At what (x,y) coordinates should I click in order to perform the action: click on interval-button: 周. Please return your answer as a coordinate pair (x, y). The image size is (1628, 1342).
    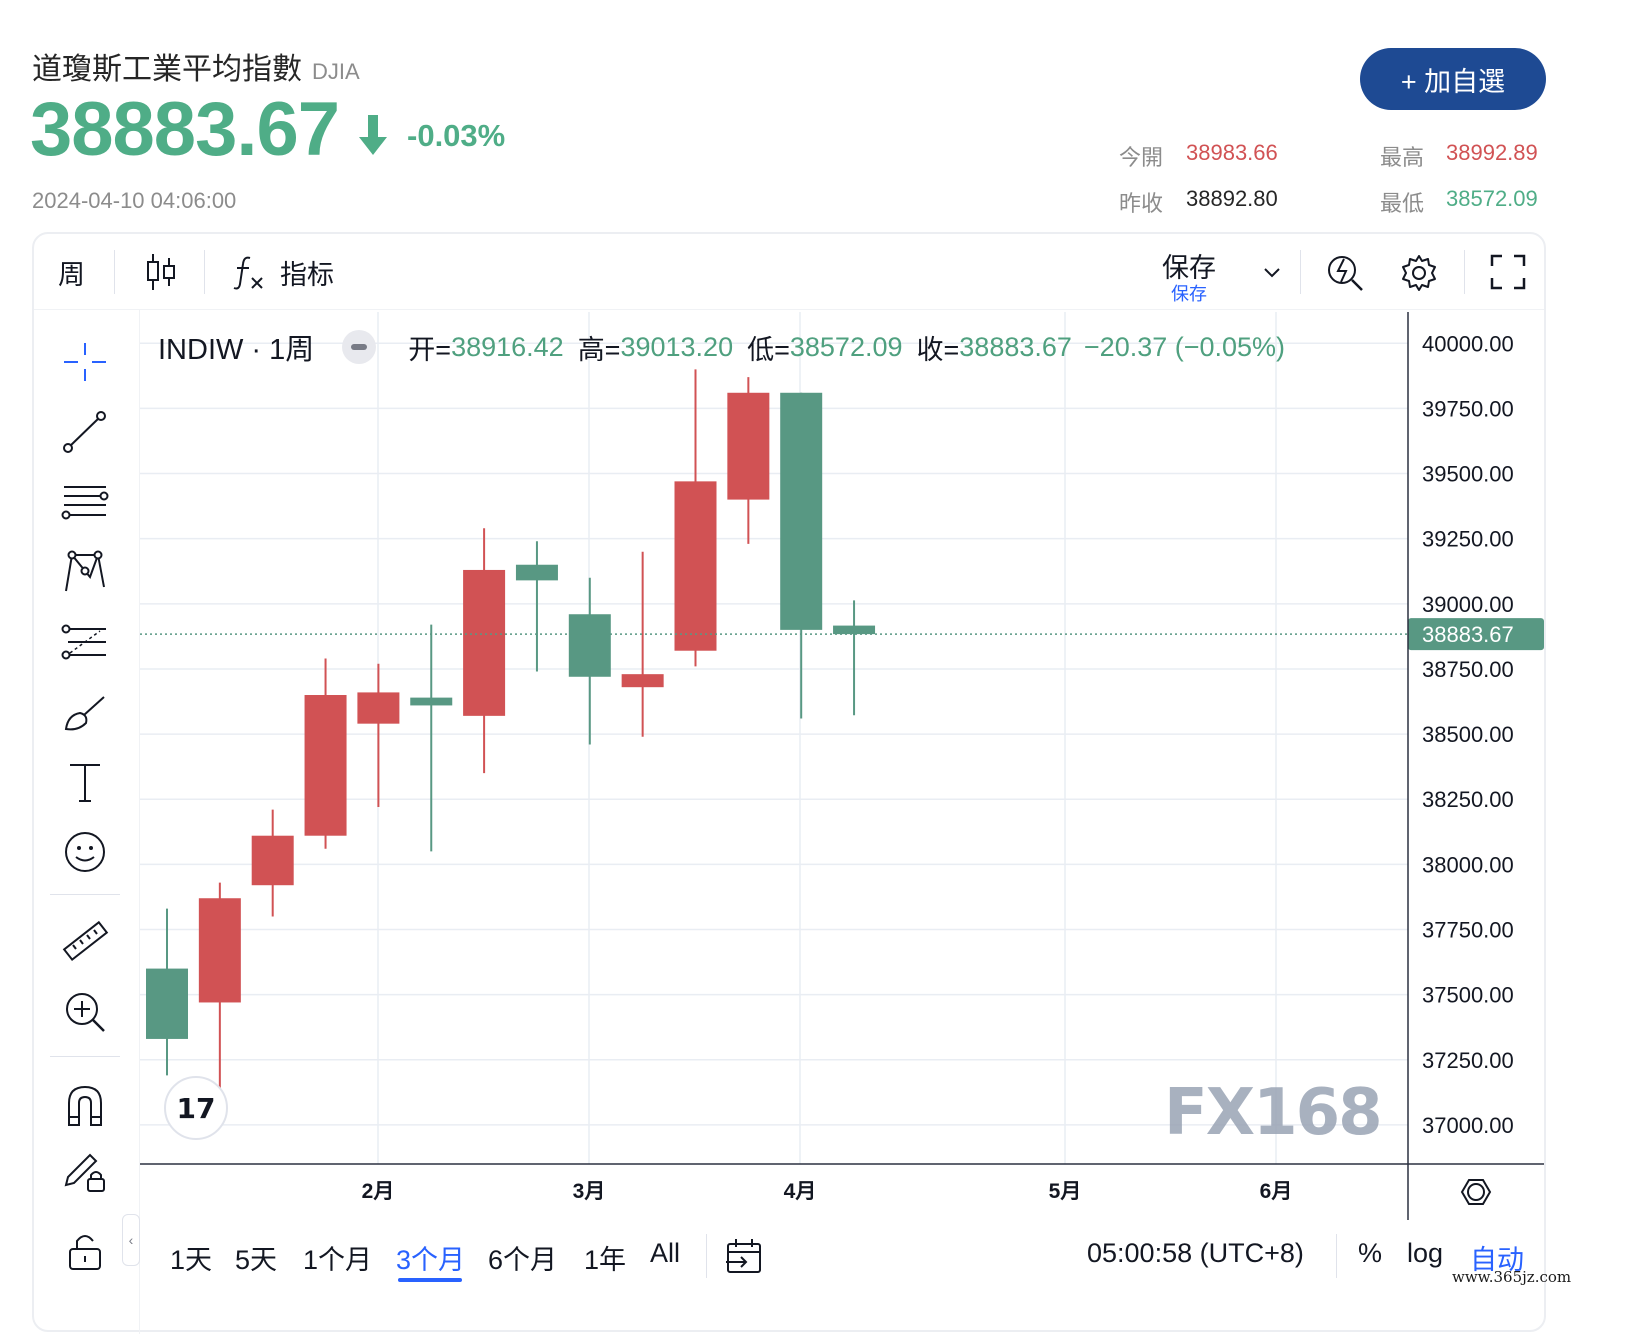
    Looking at the image, I should click on (71, 272).